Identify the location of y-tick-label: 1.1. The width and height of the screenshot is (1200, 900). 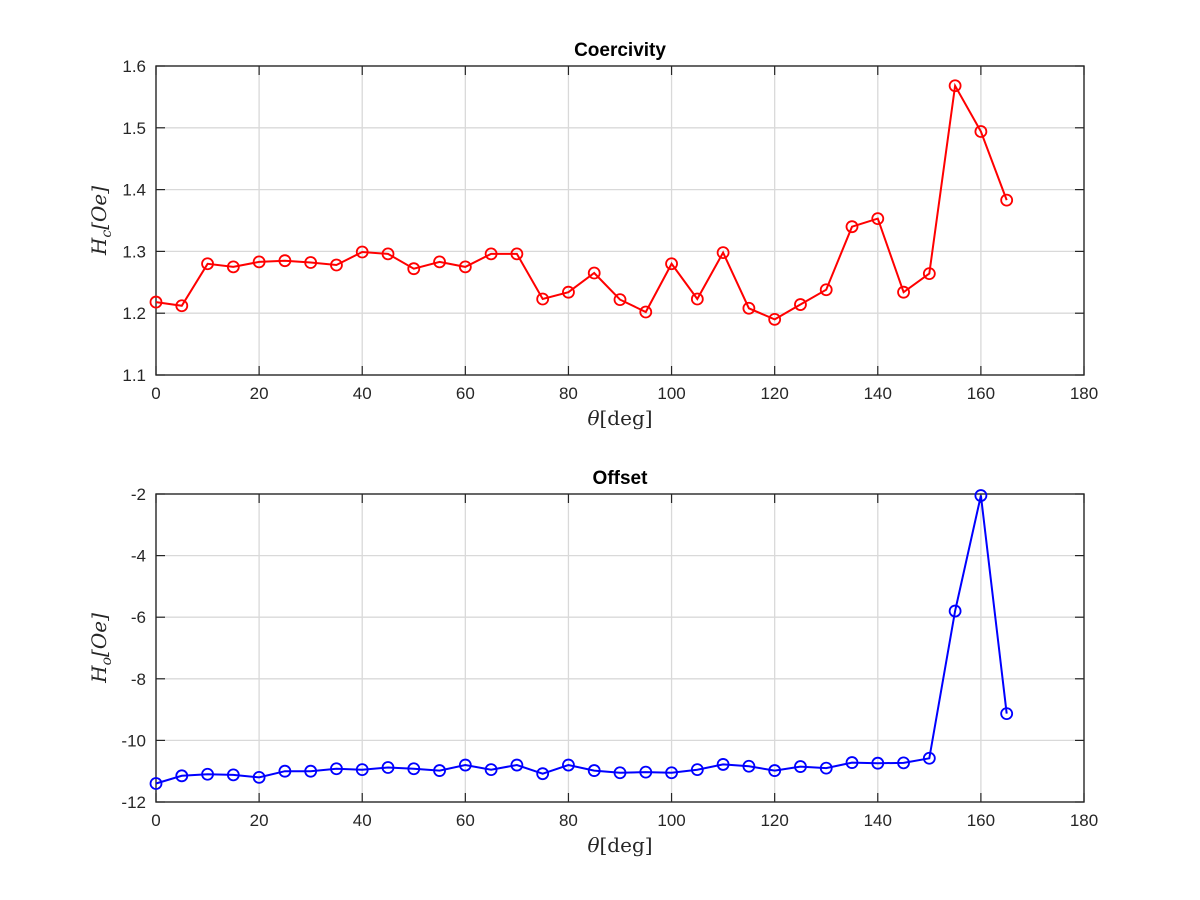
(134, 375).